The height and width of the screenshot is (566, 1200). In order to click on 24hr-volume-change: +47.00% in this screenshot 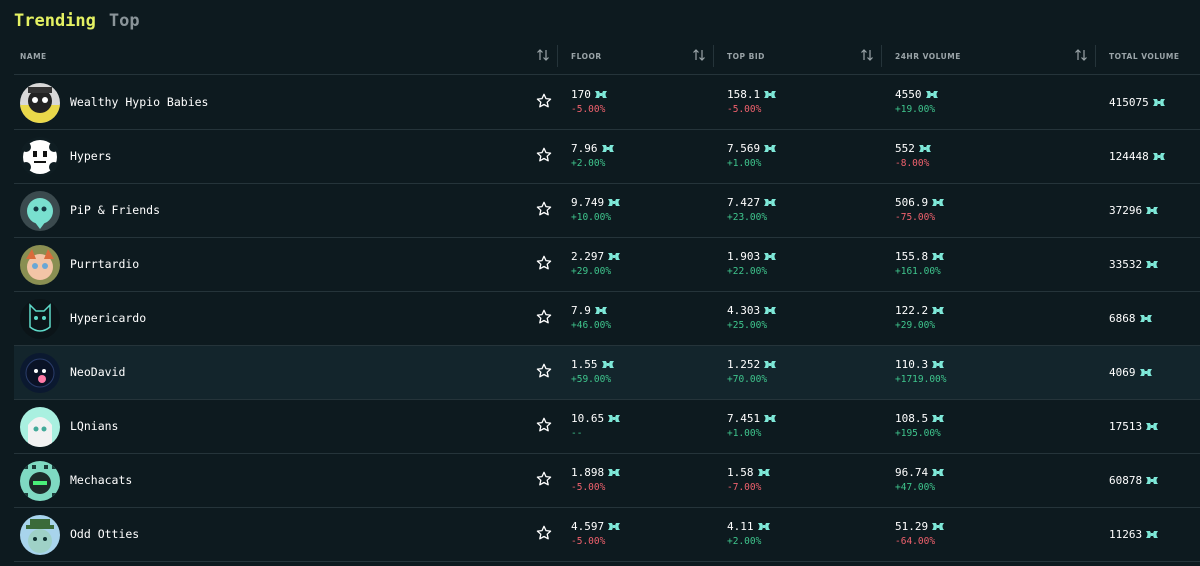, I will do `click(915, 487)`.